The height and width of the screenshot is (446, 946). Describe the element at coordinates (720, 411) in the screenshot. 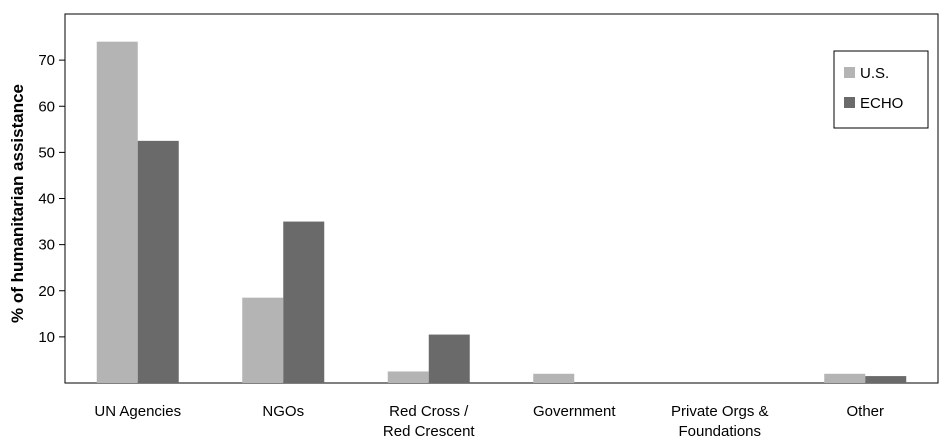

I see `x-category-label-line: Private Orgs &` at that location.